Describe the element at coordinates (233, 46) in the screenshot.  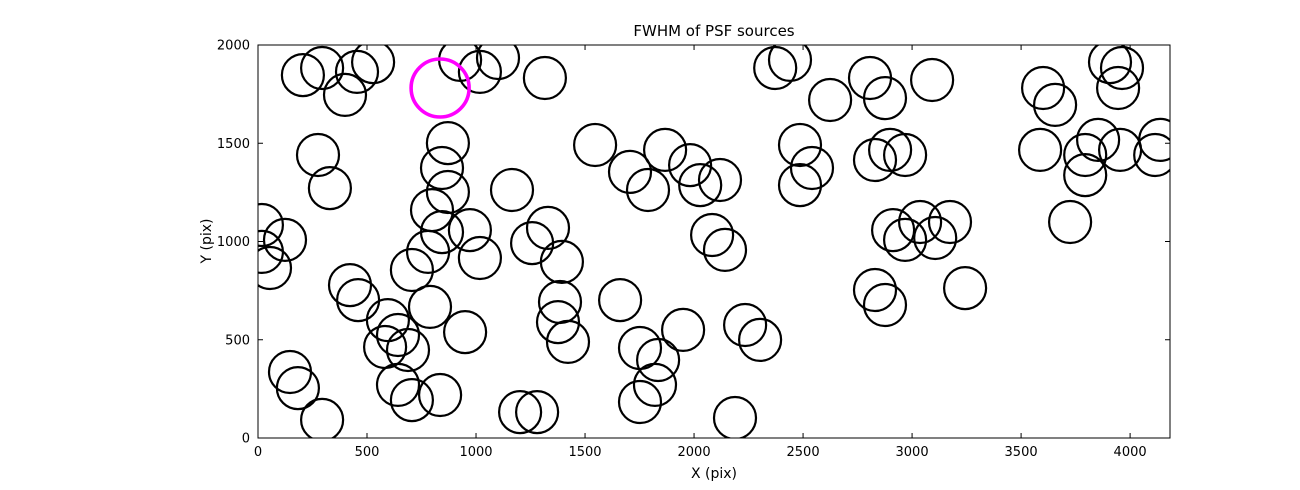
I see `y-tick-label: 2000` at that location.